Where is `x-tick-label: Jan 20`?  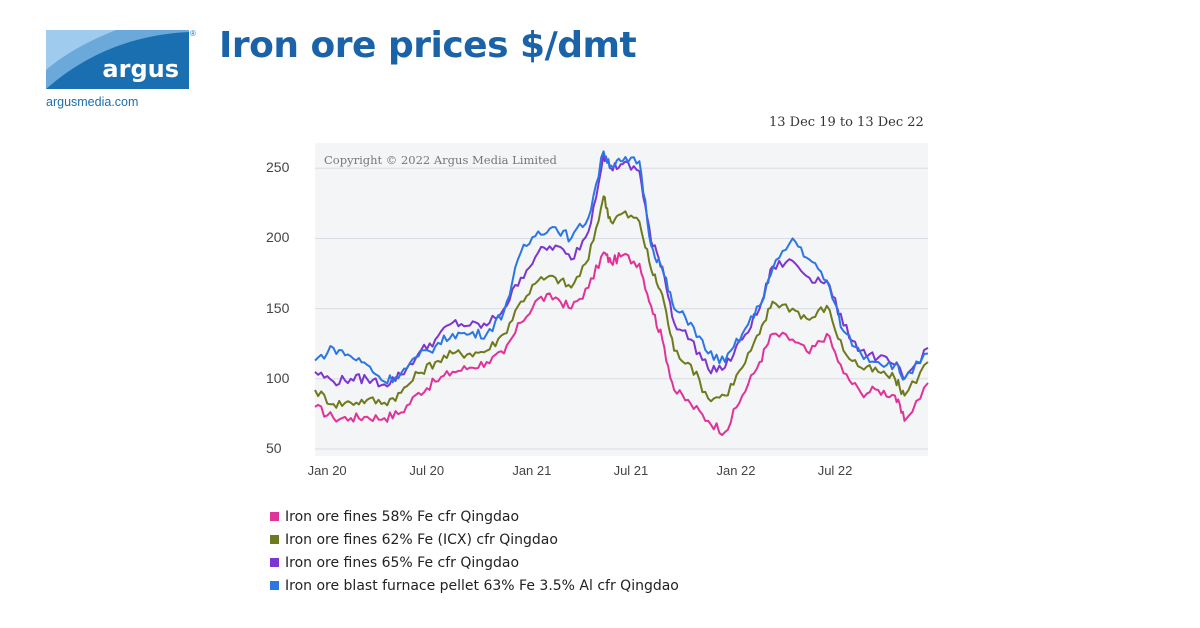 x-tick-label: Jan 20 is located at coordinates (327, 470).